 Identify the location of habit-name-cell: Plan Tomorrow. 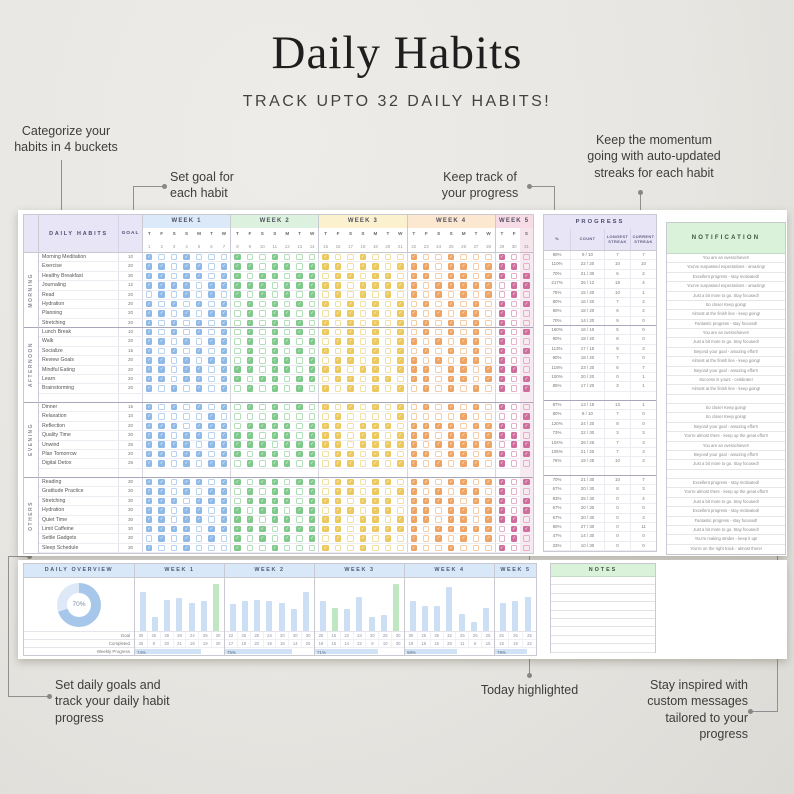
(59, 453).